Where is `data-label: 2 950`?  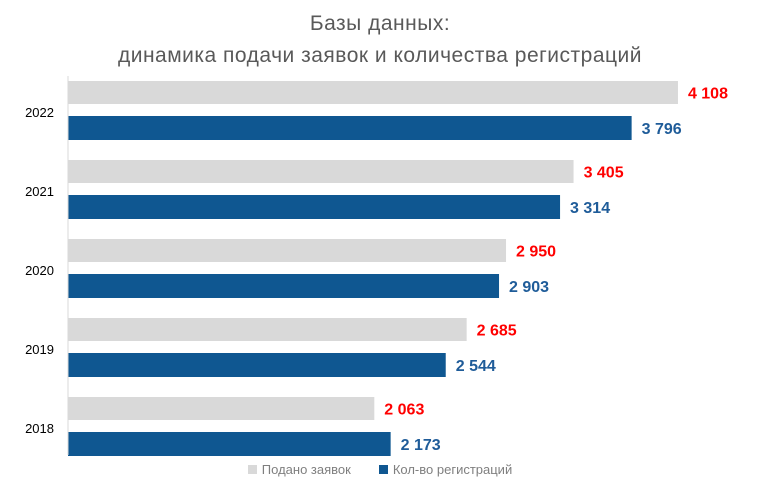
data-label: 2 950 is located at coordinates (536, 252).